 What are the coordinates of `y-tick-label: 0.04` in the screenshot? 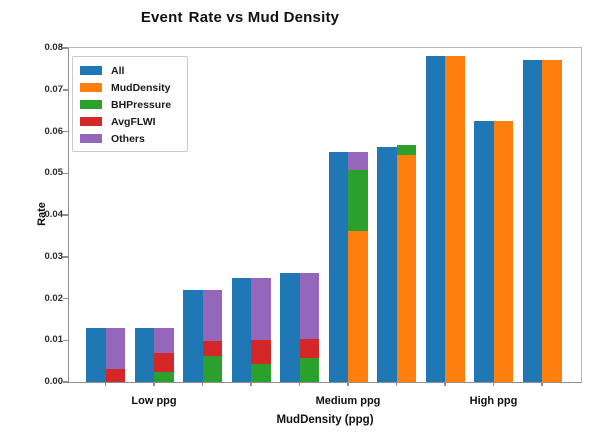 It's located at (54, 214).